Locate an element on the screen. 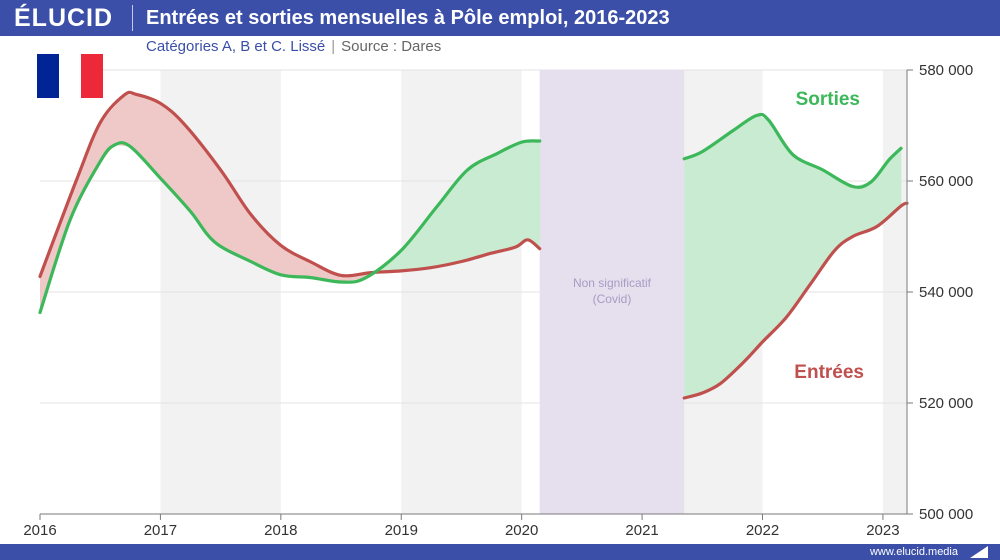 The width and height of the screenshot is (1000, 560). france-flag-icon is located at coordinates (70, 76).